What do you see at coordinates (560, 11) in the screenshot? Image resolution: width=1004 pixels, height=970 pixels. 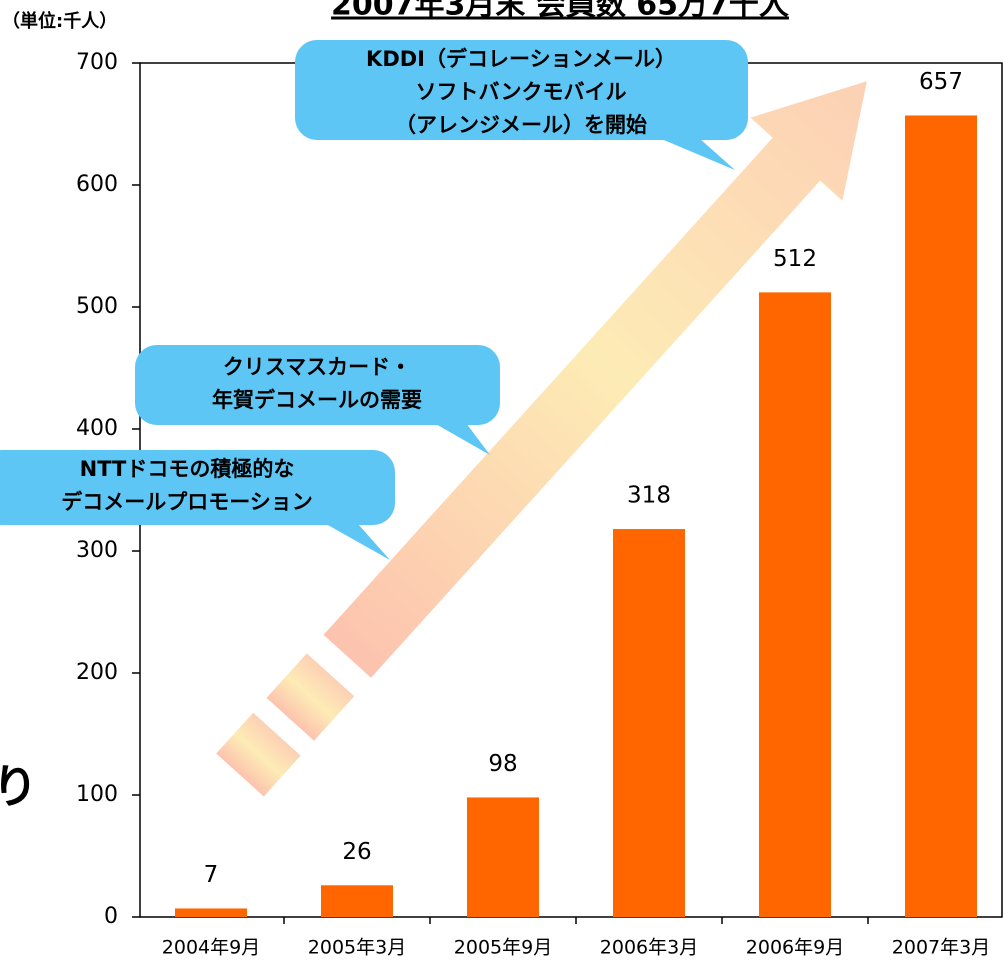 I see `chart-title: 2007年3月末 会員数 65万7千人` at bounding box center [560, 11].